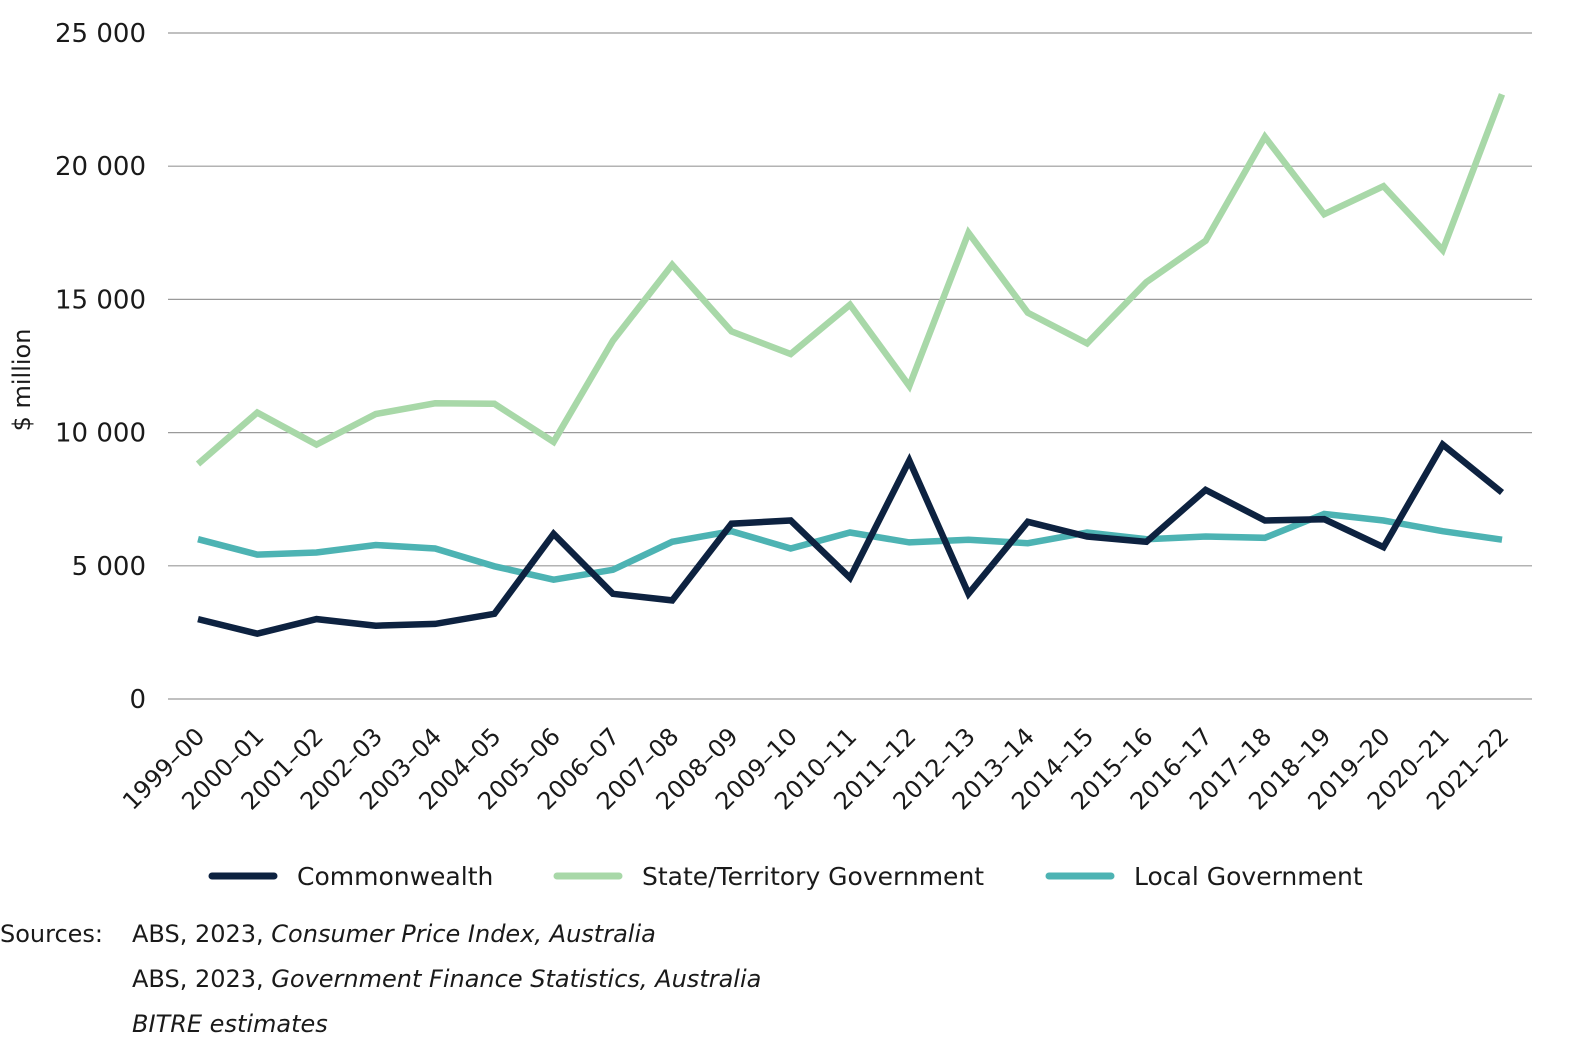 The width and height of the screenshot is (1573, 1051). What do you see at coordinates (850, 547) in the screenshot?
I see `series-line-local-government` at bounding box center [850, 547].